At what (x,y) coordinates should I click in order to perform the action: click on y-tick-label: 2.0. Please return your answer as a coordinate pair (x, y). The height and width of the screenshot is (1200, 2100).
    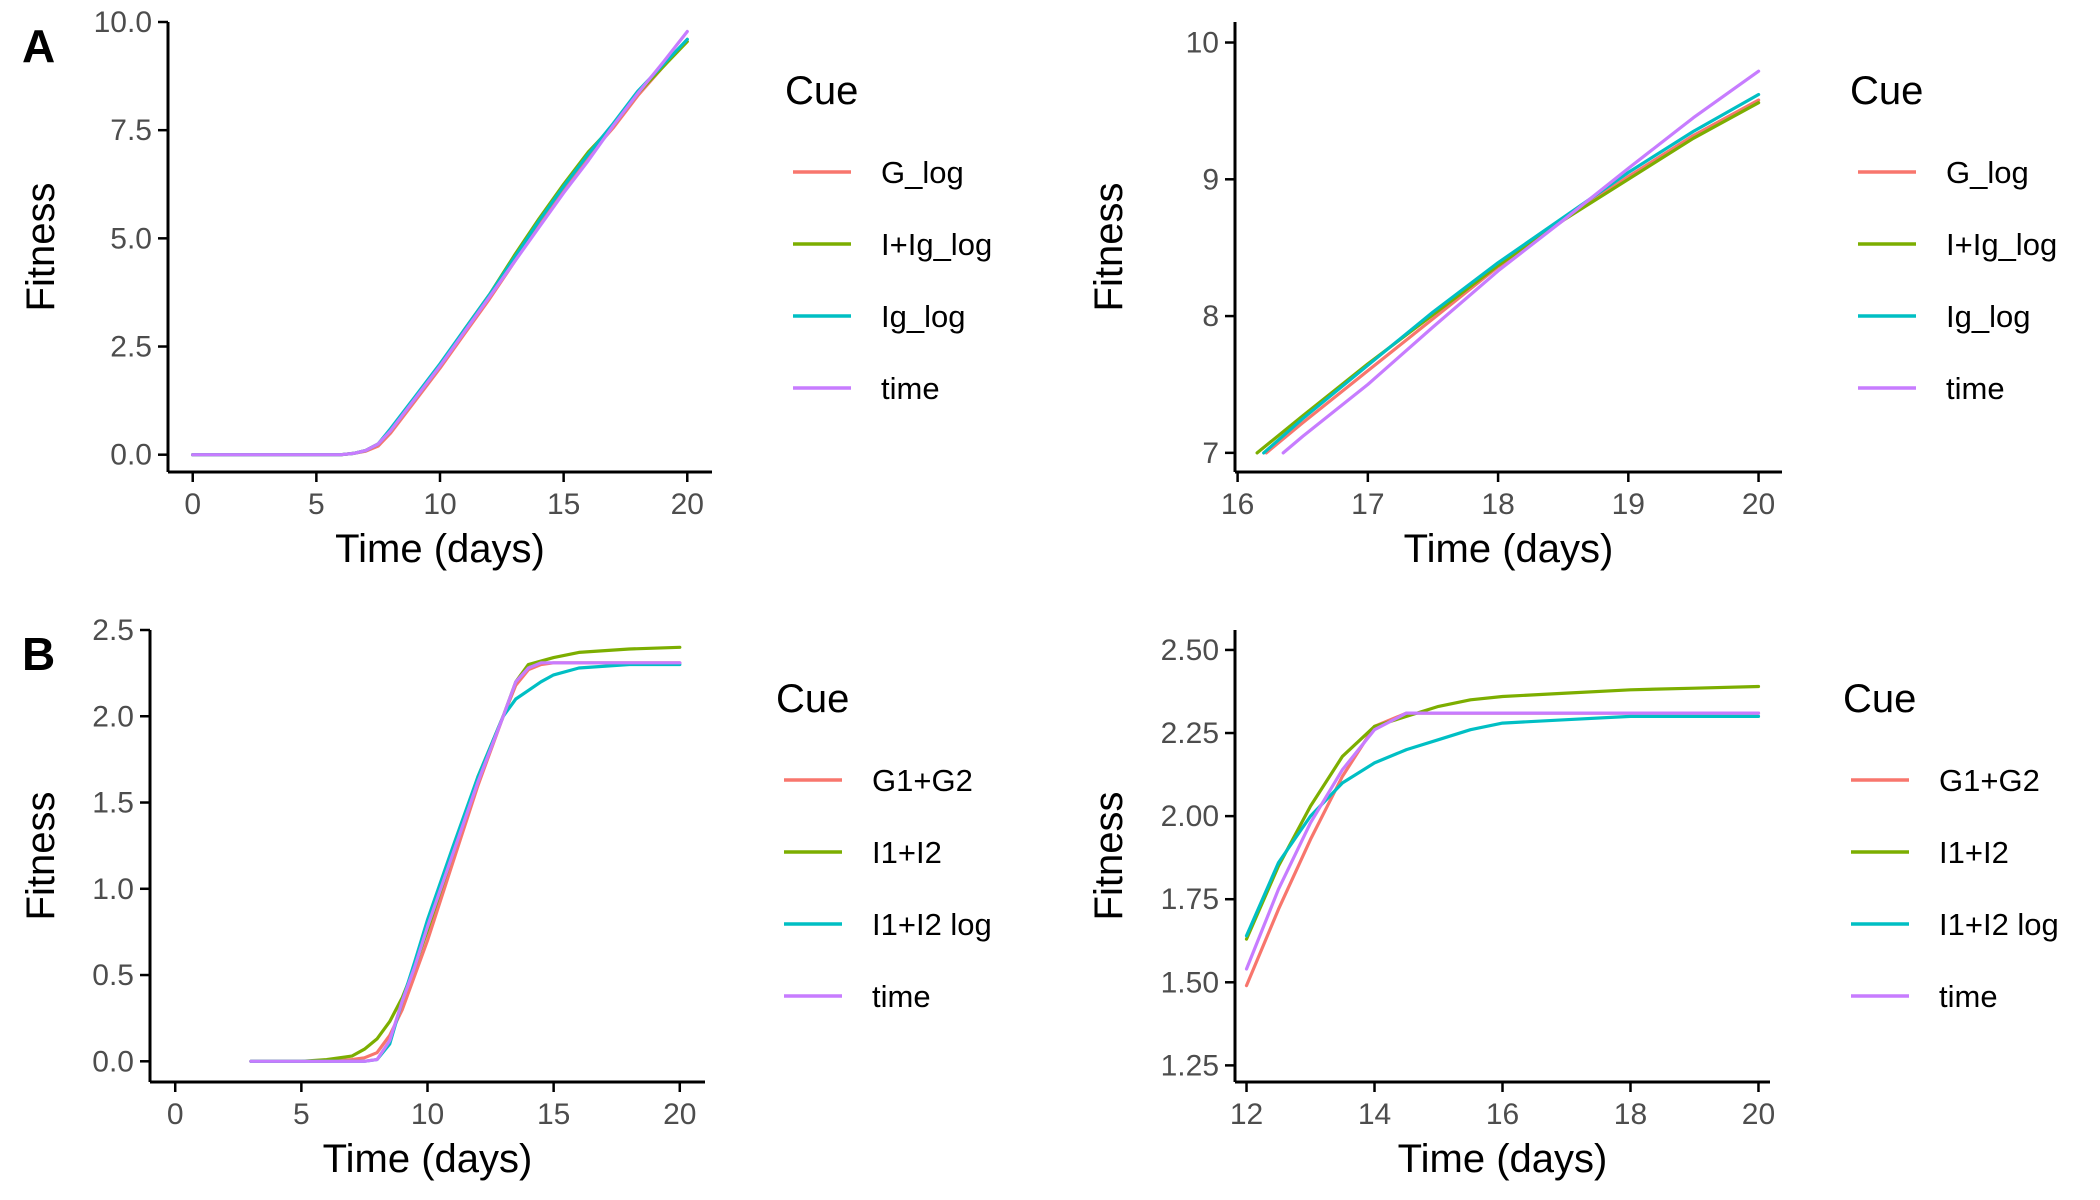
    Looking at the image, I should click on (113, 716).